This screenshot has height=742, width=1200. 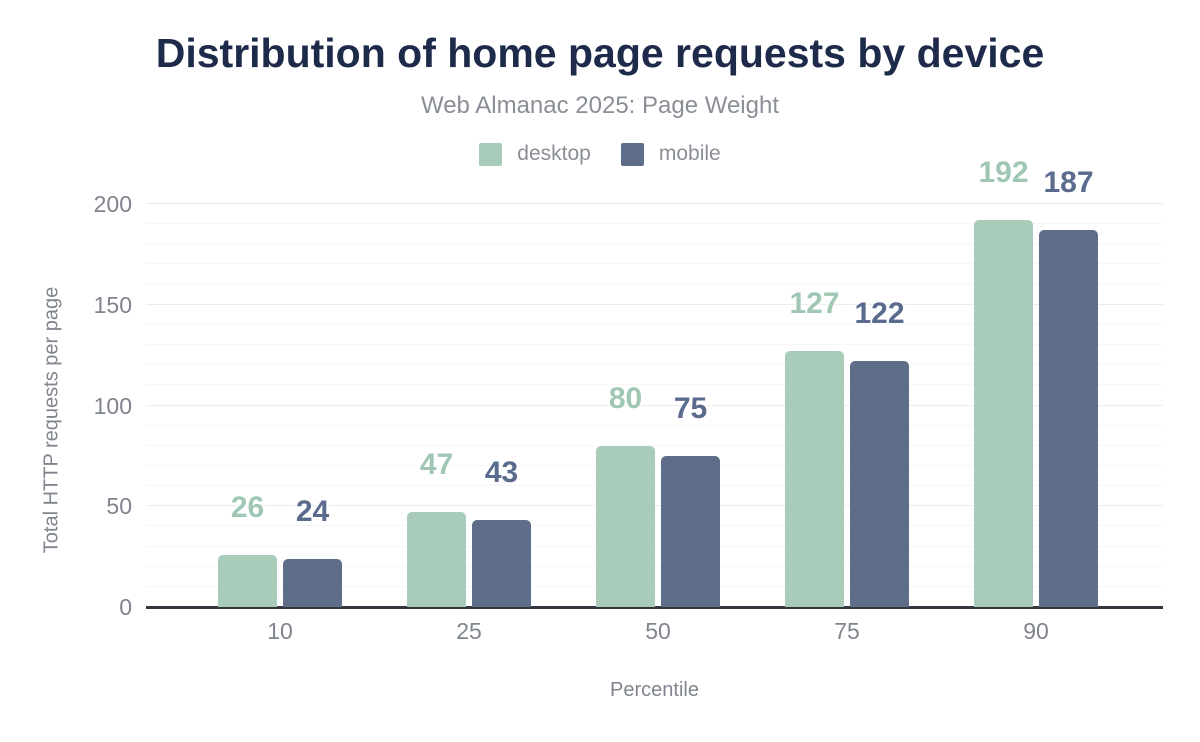 What do you see at coordinates (554, 153) in the screenshot?
I see `legend-label-desktop: desktop` at bounding box center [554, 153].